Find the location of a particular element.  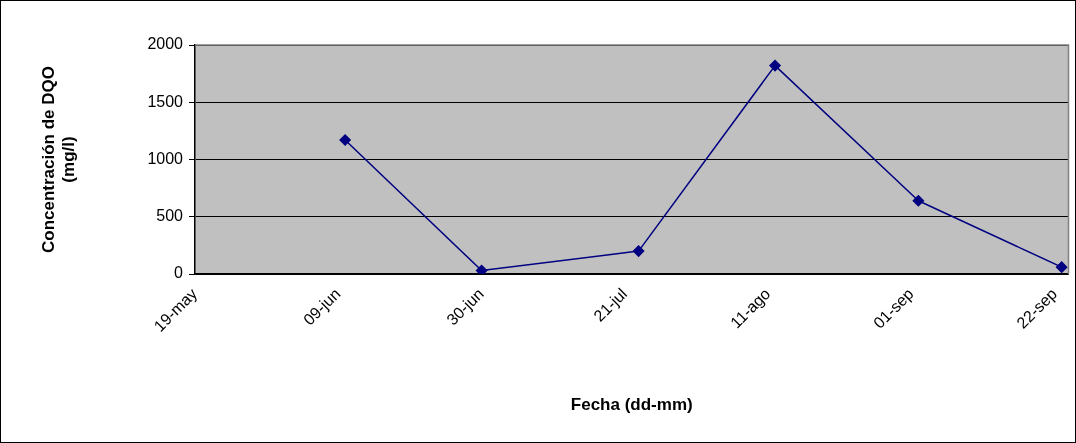

y-tick-label: 1500 is located at coordinates (165, 101).